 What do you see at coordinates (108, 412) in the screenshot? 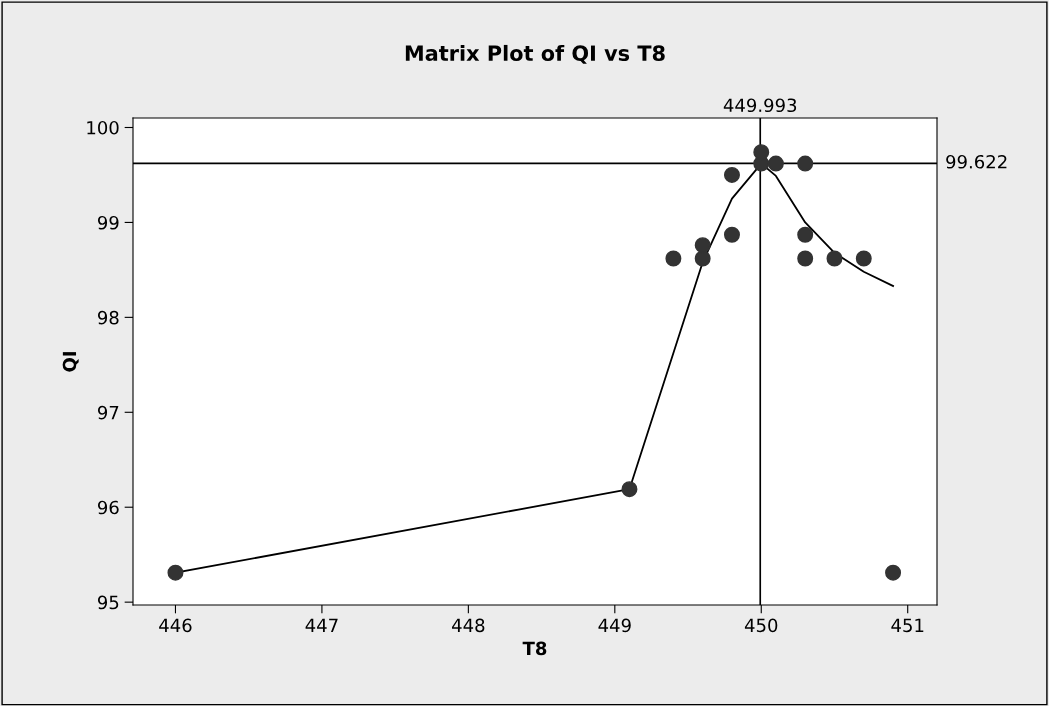
I see `y-tick-label: 97` at bounding box center [108, 412].